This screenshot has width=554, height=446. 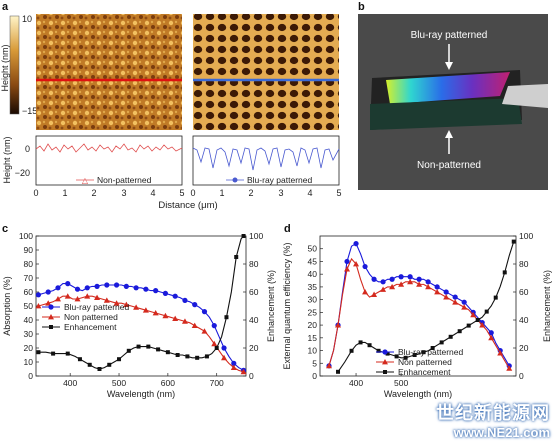 What do you see at coordinates (22, 173) in the screenshot?
I see `profile-ytick-1: −20` at bounding box center [22, 173].